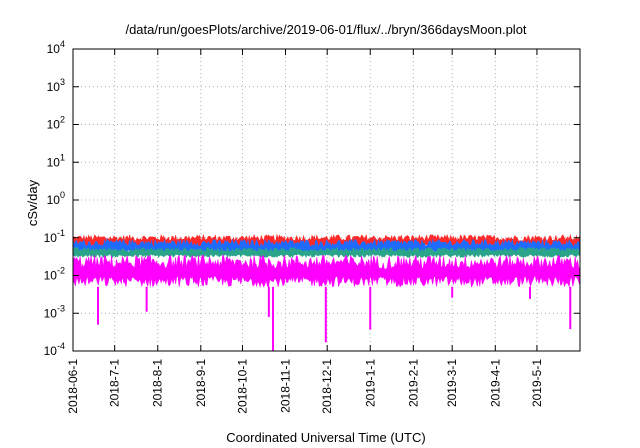  Describe the element at coordinates (54, 349) in the screenshot. I see `y-tick-label: 10⁻⁴` at that location.